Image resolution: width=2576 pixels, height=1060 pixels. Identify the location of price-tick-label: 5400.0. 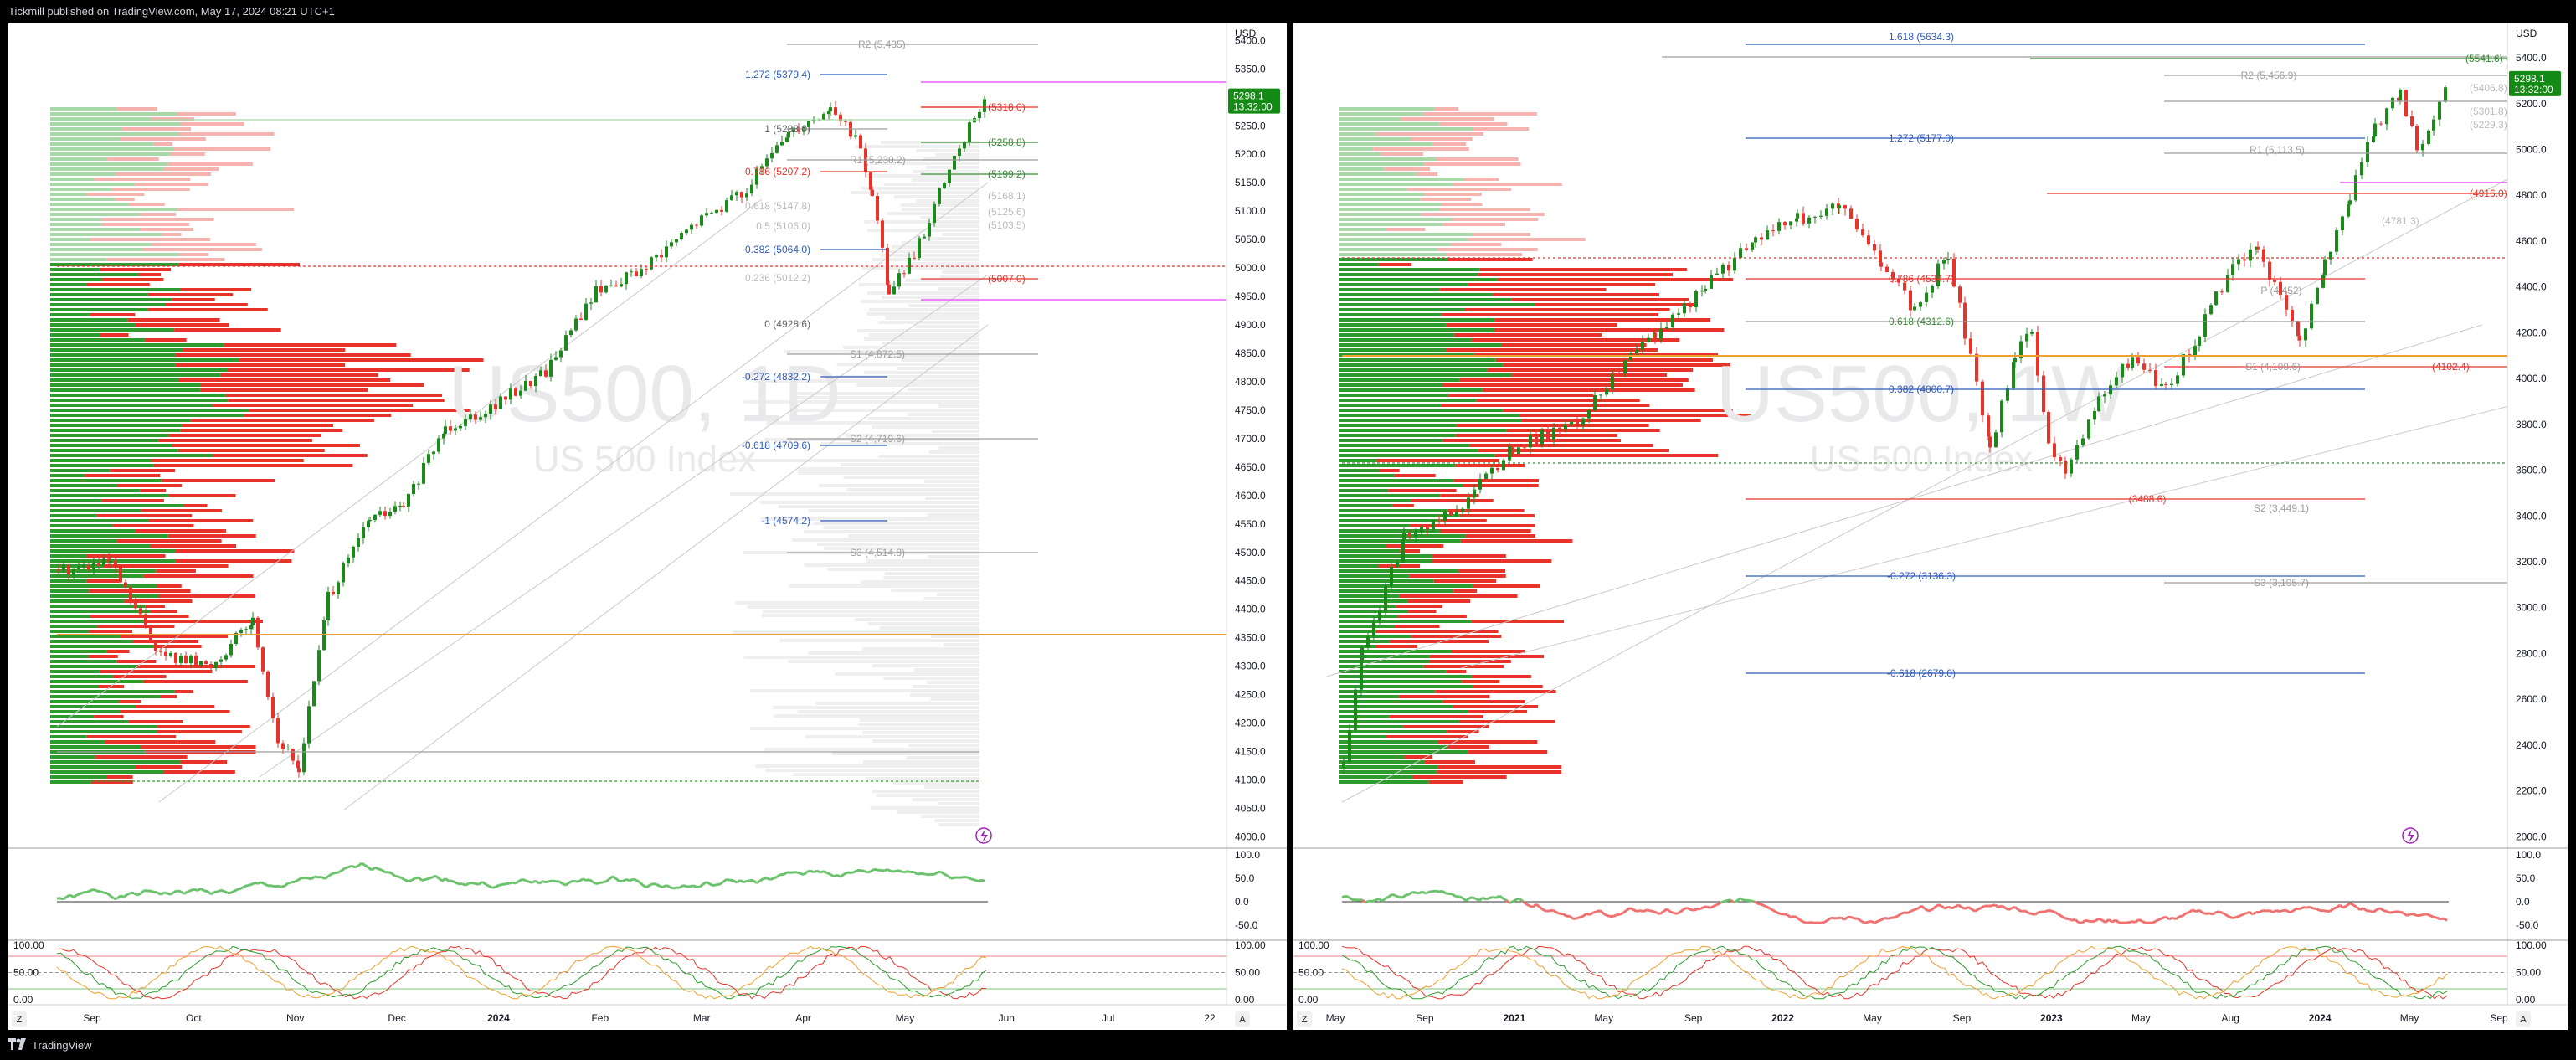
(2532, 58).